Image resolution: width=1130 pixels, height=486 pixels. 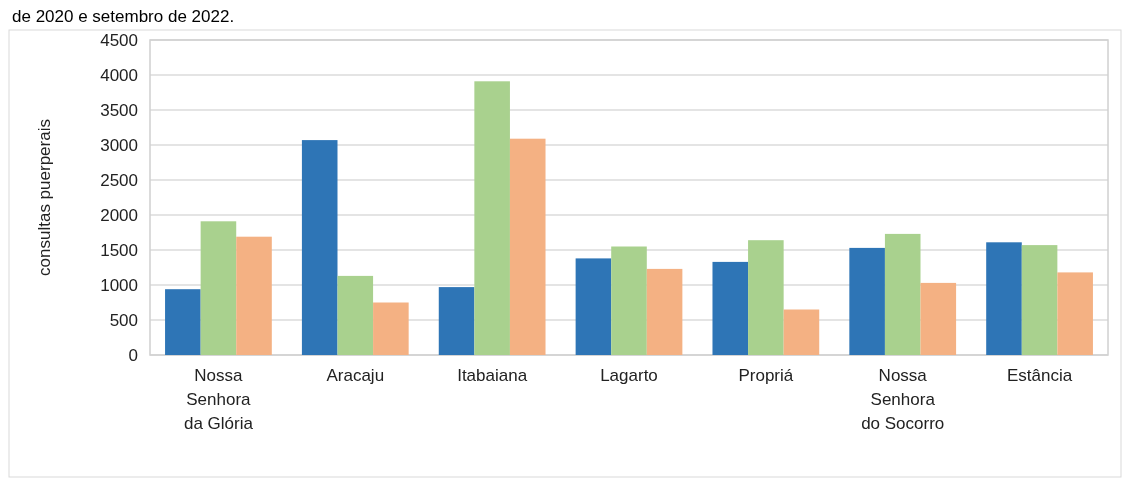 I want to click on y-tick-label: 3500, so click(x=119, y=110).